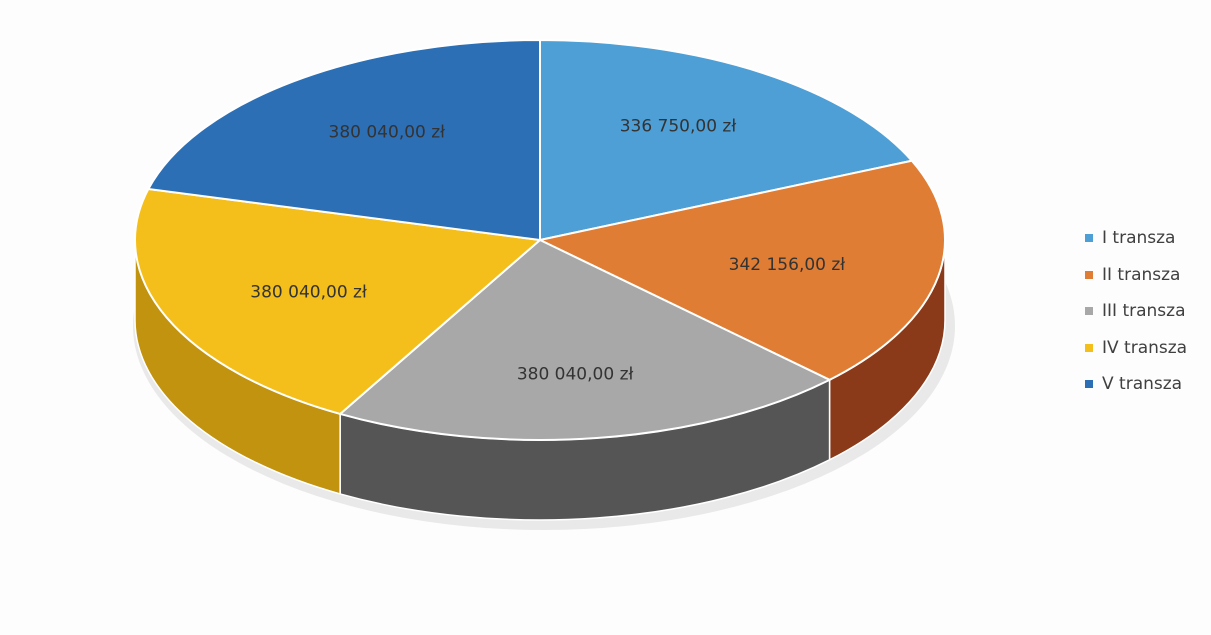 The height and width of the screenshot is (635, 1211). I want to click on legend-item: V transza, so click(1136, 384).